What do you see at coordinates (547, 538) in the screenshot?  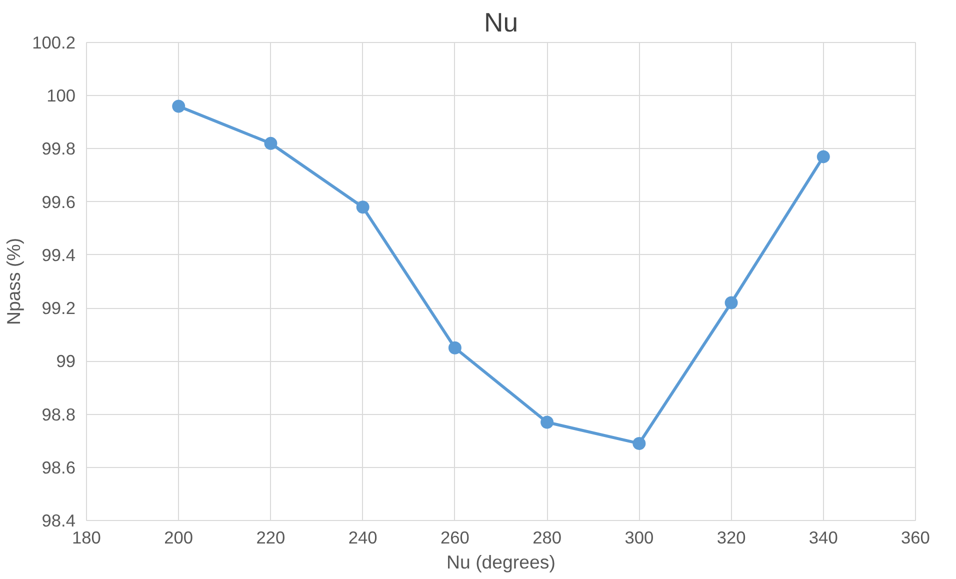 I see `x-tick-label: 280` at bounding box center [547, 538].